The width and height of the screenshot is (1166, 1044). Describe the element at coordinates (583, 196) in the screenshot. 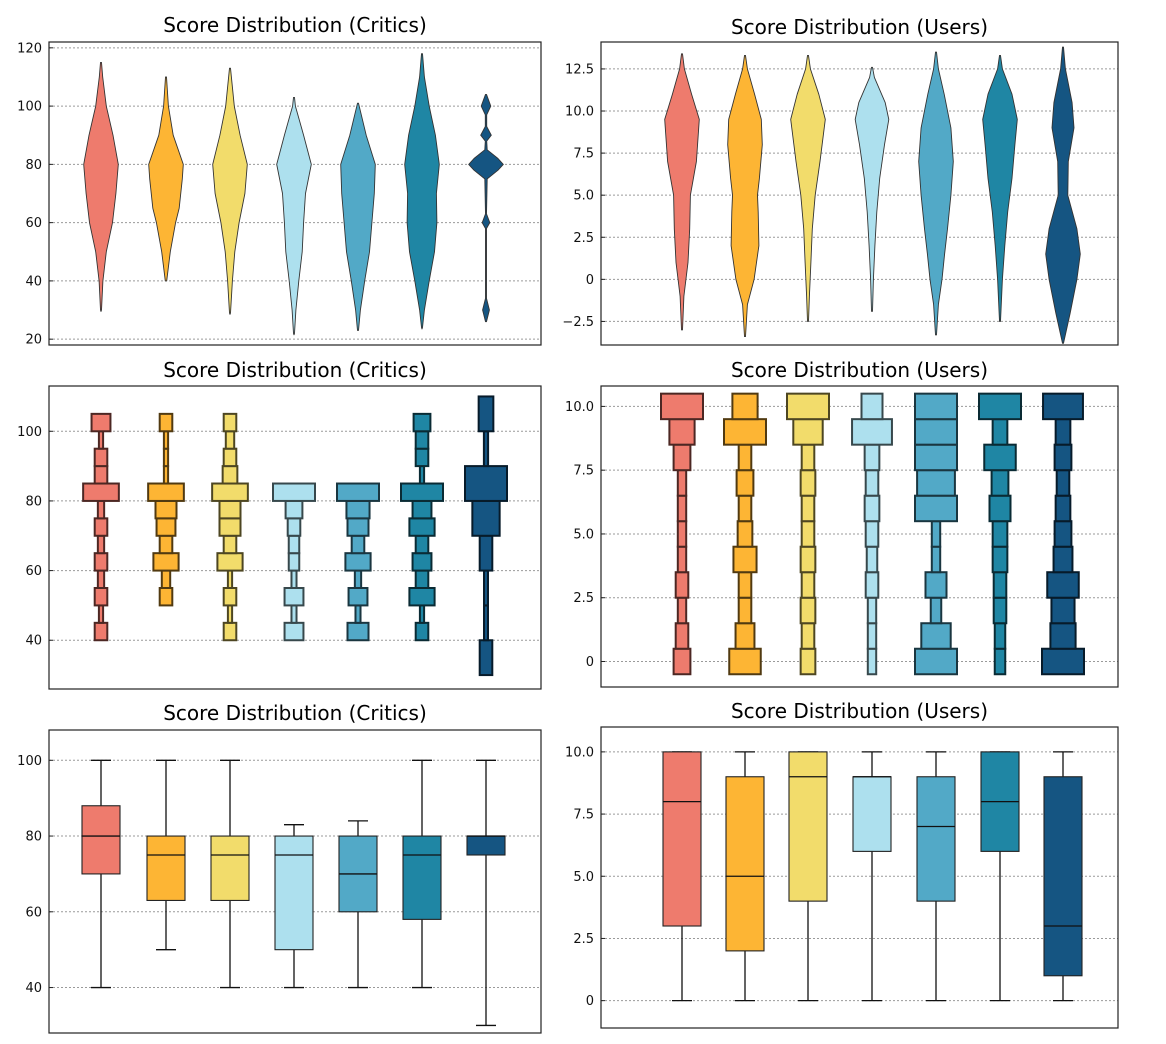

I see `y-tick-label: 5.0` at that location.